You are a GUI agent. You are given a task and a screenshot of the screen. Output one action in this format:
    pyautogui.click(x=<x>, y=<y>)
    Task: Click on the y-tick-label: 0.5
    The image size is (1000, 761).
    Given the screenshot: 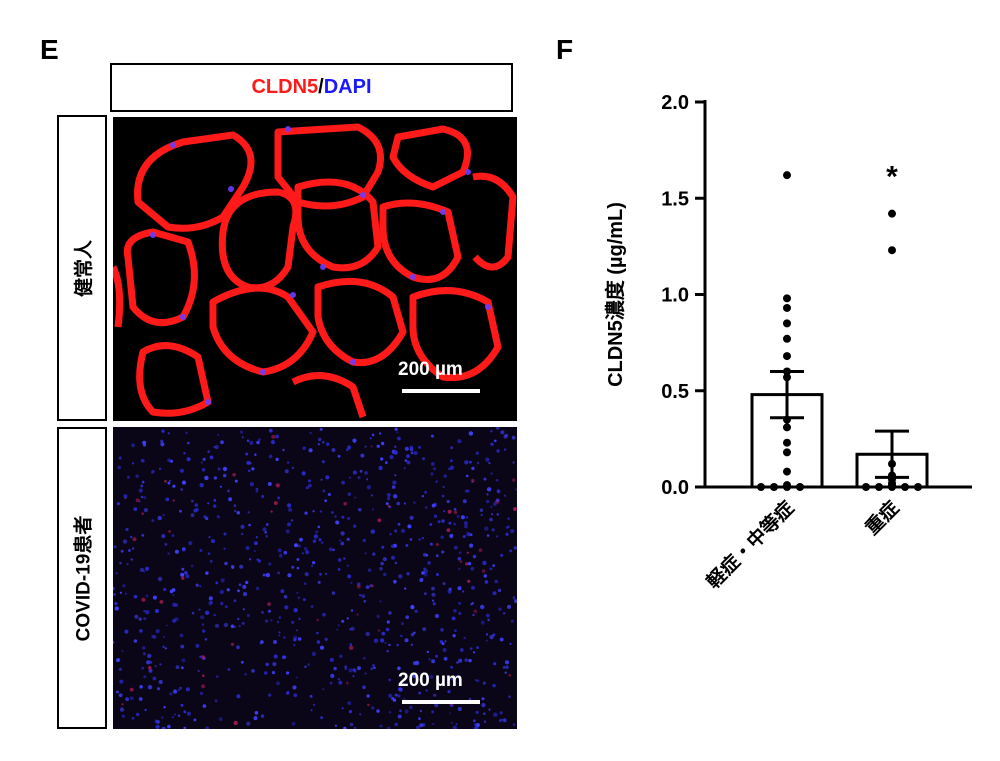 What is the action you would take?
    pyautogui.click(x=675, y=392)
    